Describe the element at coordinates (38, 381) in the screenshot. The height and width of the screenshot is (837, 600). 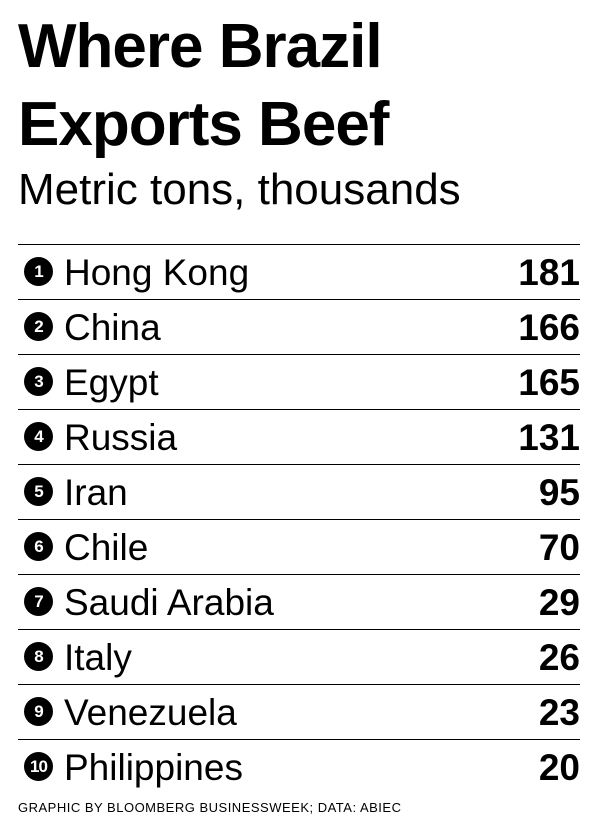
I see `rank-badge: 3` at that location.